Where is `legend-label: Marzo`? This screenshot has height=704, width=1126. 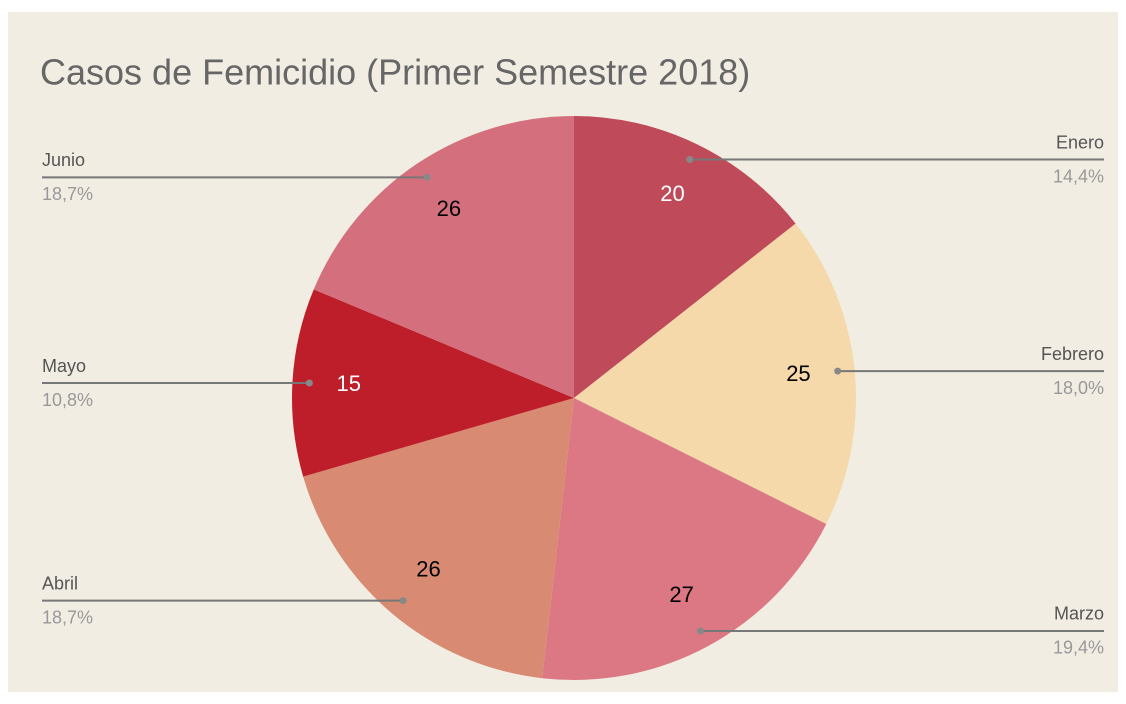 legend-label: Marzo is located at coordinates (1079, 614).